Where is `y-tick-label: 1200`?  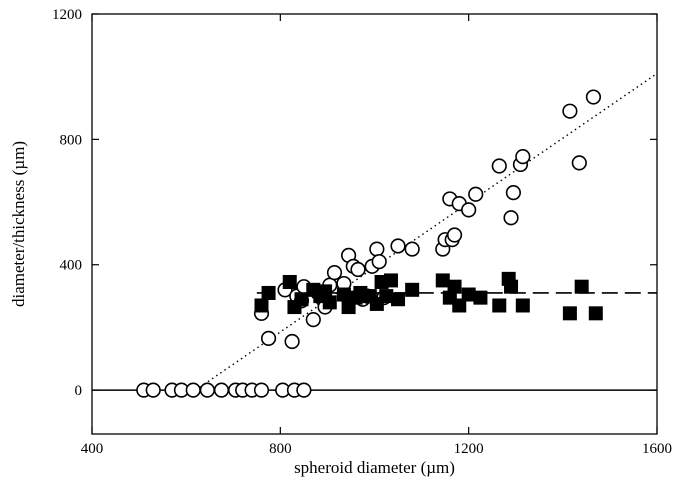 y-tick-label: 1200 is located at coordinates (67, 15).